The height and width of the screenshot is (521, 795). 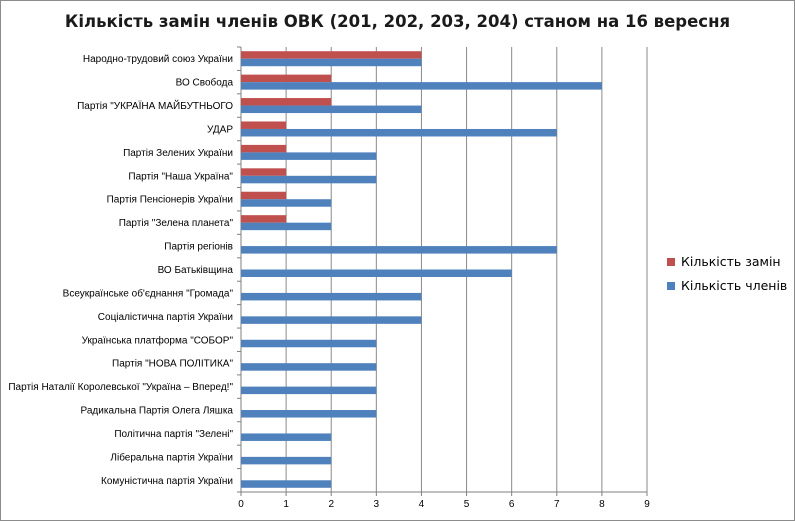 What do you see at coordinates (198, 247) in the screenshot?
I see `category-label: Партія регіонів` at bounding box center [198, 247].